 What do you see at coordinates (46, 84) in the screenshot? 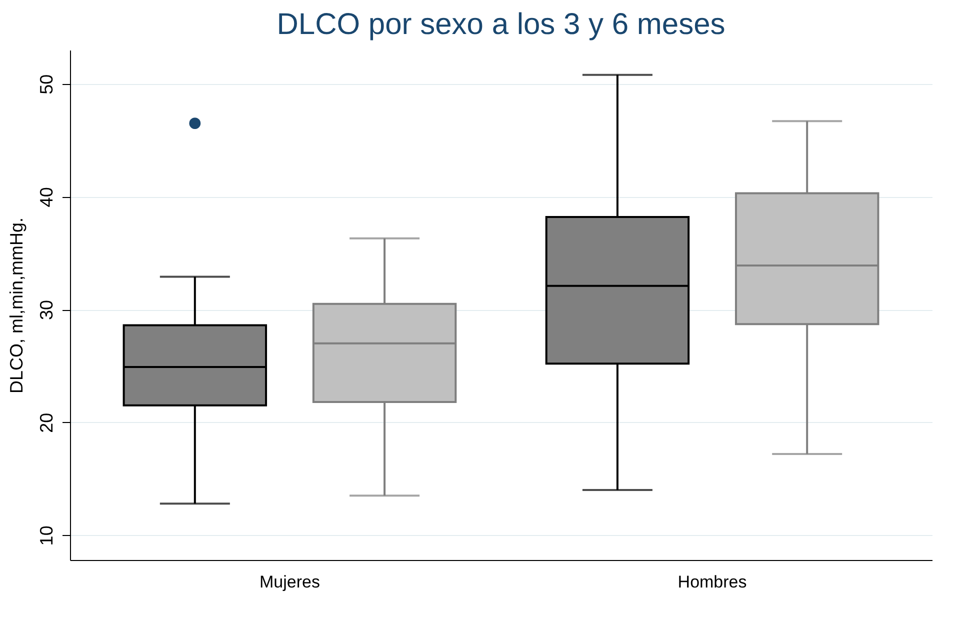
I see `y-tick-label: 50` at bounding box center [46, 84].